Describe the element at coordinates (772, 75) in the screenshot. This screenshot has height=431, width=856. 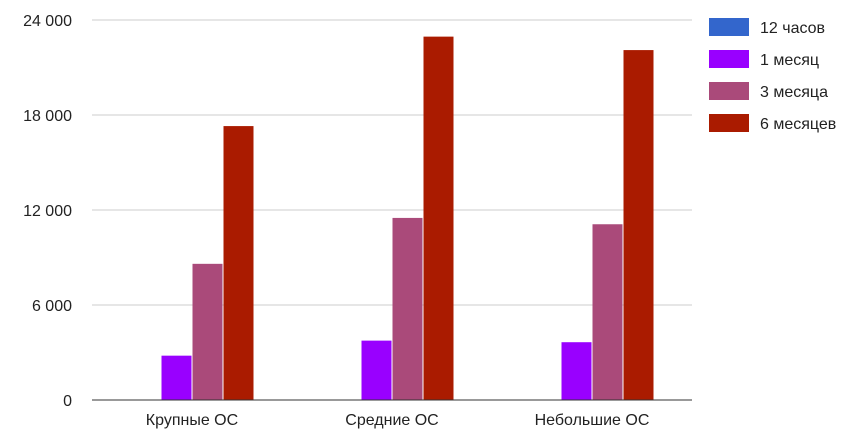
I see `legend: 12 часов 1 месяц 3 месяца 6 месяцев` at that location.